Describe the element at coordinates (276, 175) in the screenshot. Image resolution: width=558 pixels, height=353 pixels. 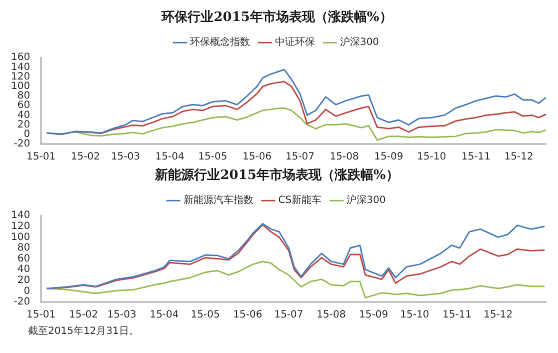
I see `chart-title: 新能源行业2015年市场表现（涨跌幅%）` at that location.